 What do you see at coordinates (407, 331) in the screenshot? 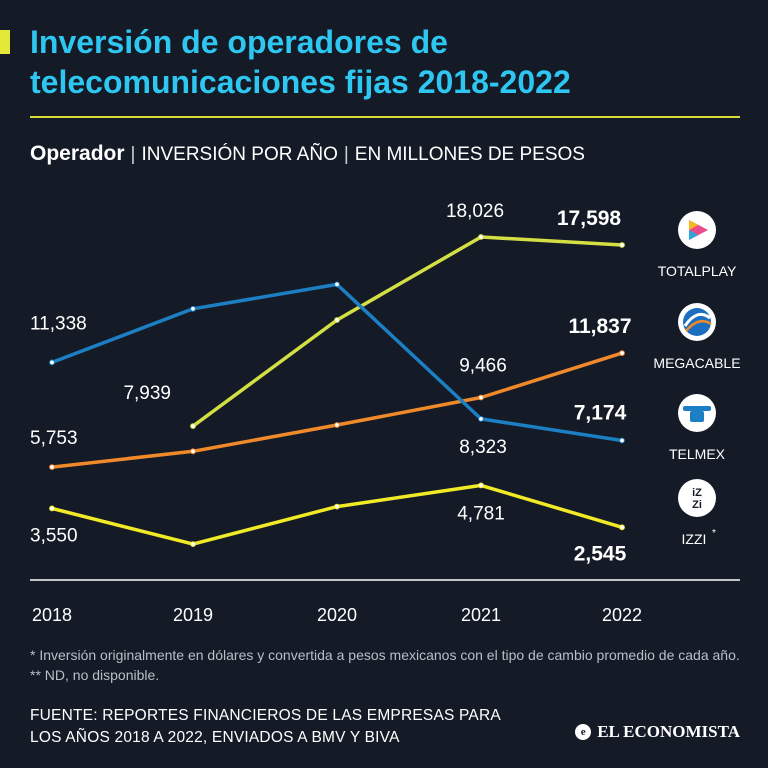
I see `series-line-totalplay` at bounding box center [407, 331].